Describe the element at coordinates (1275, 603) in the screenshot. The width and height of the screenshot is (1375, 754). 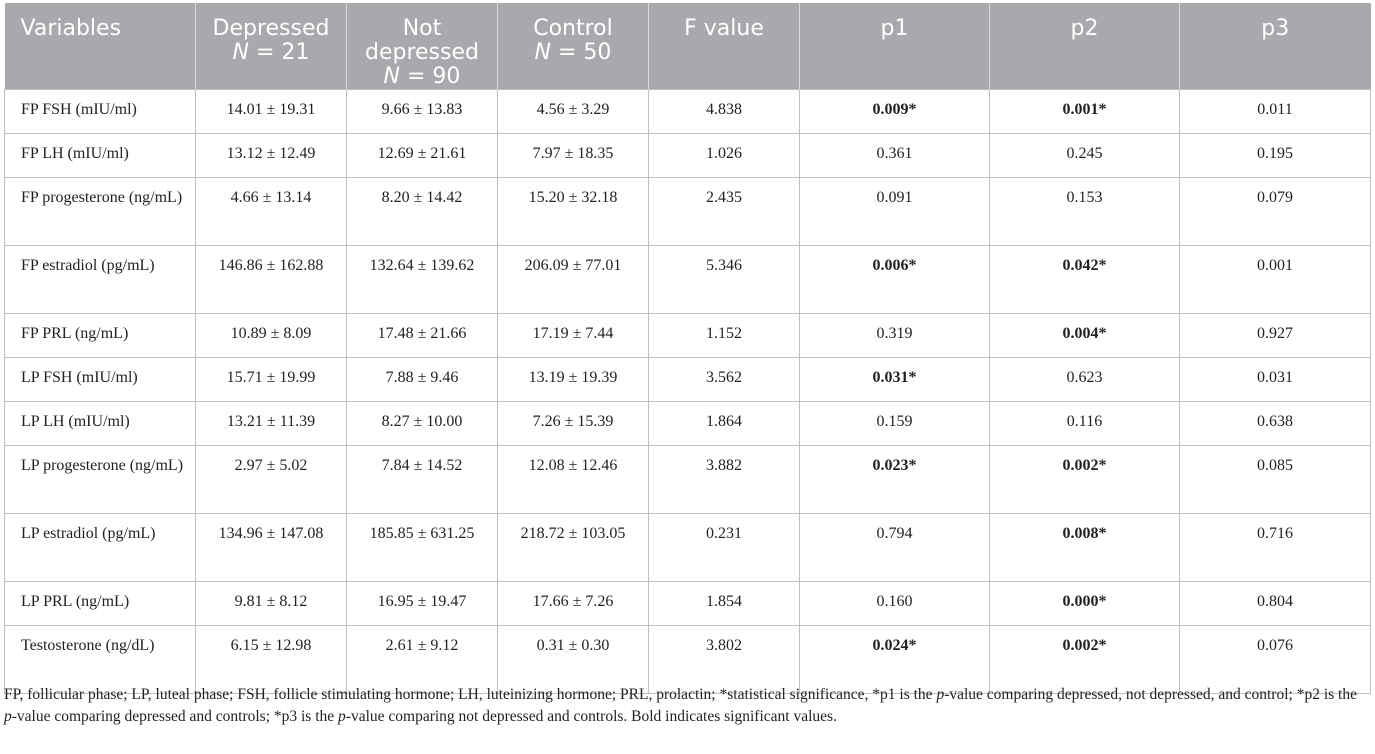
I see `cell-p3: 0.804` at that location.